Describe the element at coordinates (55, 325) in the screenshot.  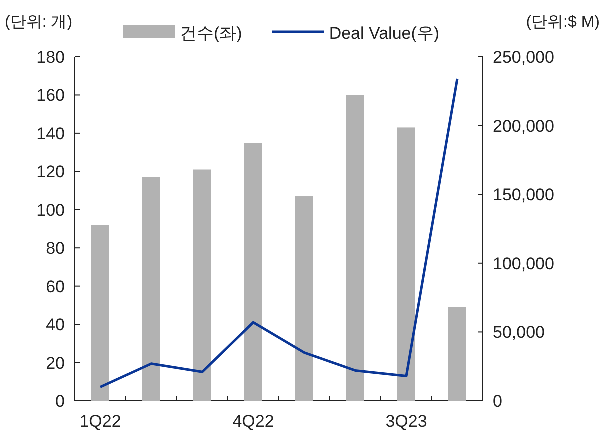
I see `y-tick-label: 40` at that location.